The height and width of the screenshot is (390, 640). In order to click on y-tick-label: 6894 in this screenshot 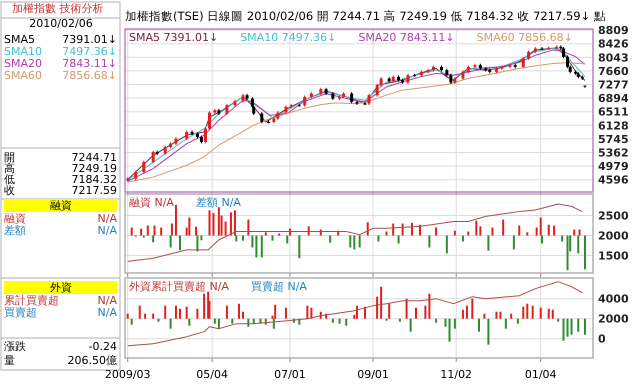, I will do `click(613, 99)`.